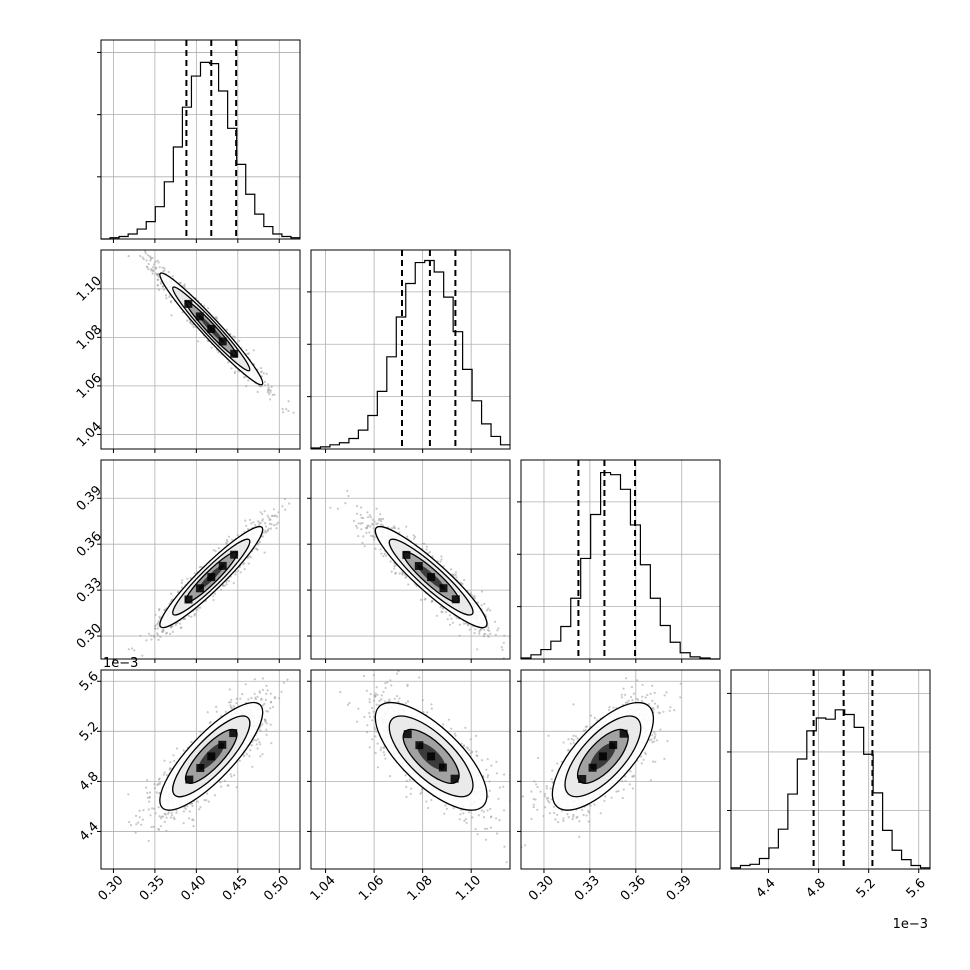  Describe the element at coordinates (200, 150) in the screenshot. I see `histogram-step-line` at that location.